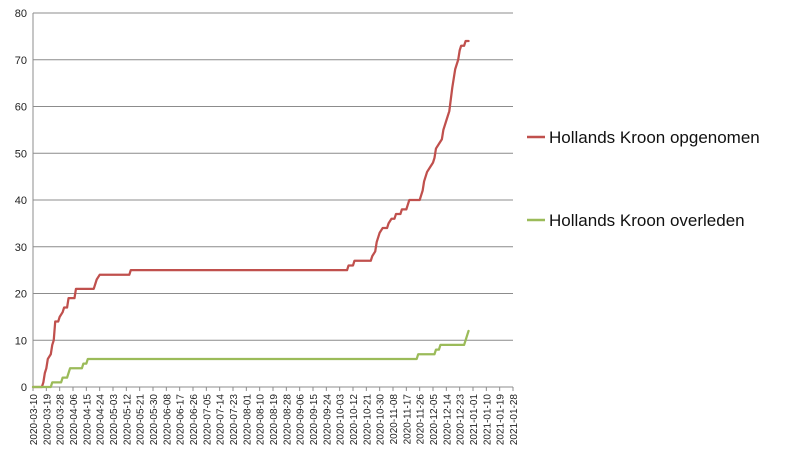 The image size is (800, 464). I want to click on y-tick-label: 80, so click(21, 14).